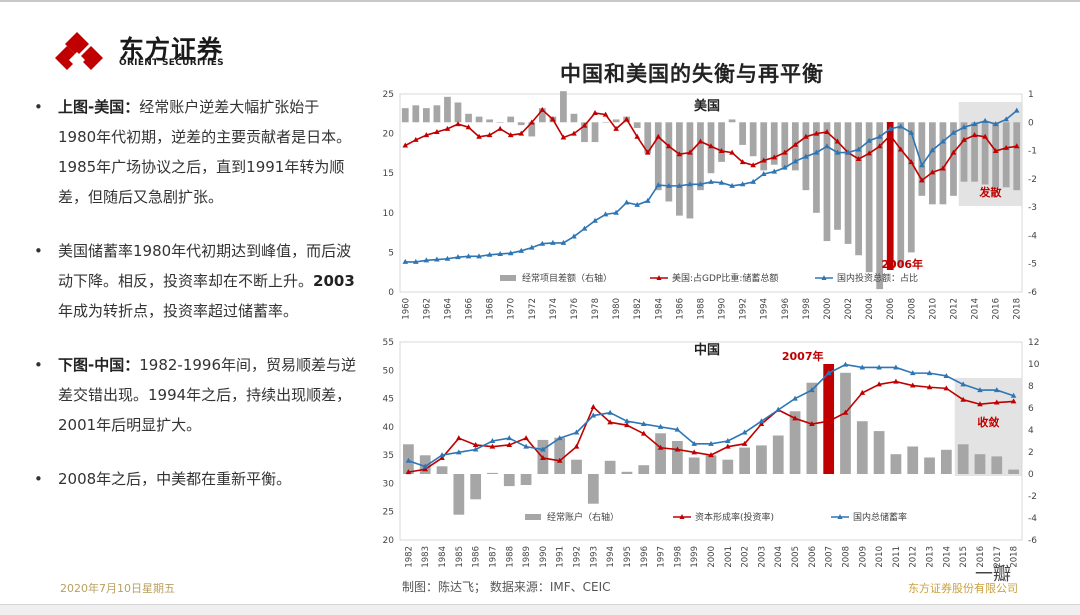  What do you see at coordinates (746, 557) in the screenshot?
I see `x-tick-label: 2002` at bounding box center [746, 557].